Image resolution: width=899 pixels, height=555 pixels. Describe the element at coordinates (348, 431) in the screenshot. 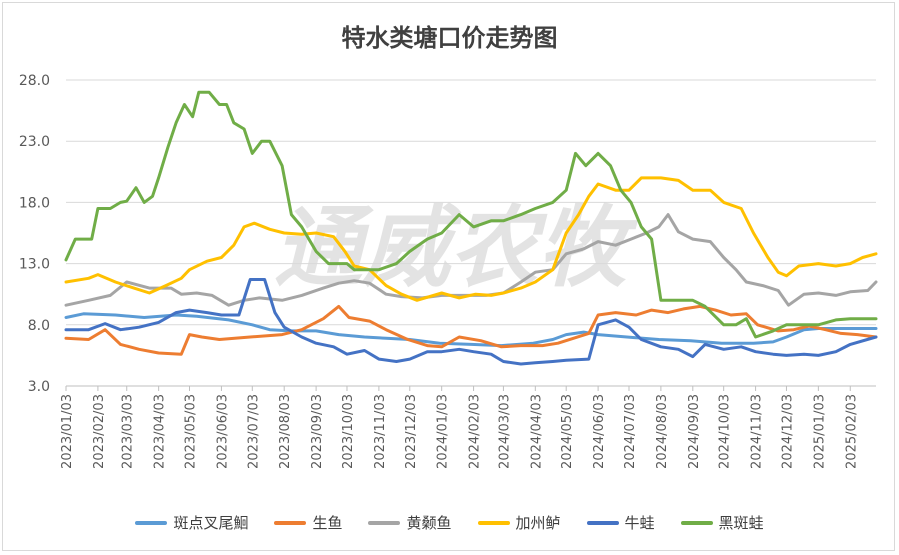

I see `x-tick-label: 2023/10/03` at that location.